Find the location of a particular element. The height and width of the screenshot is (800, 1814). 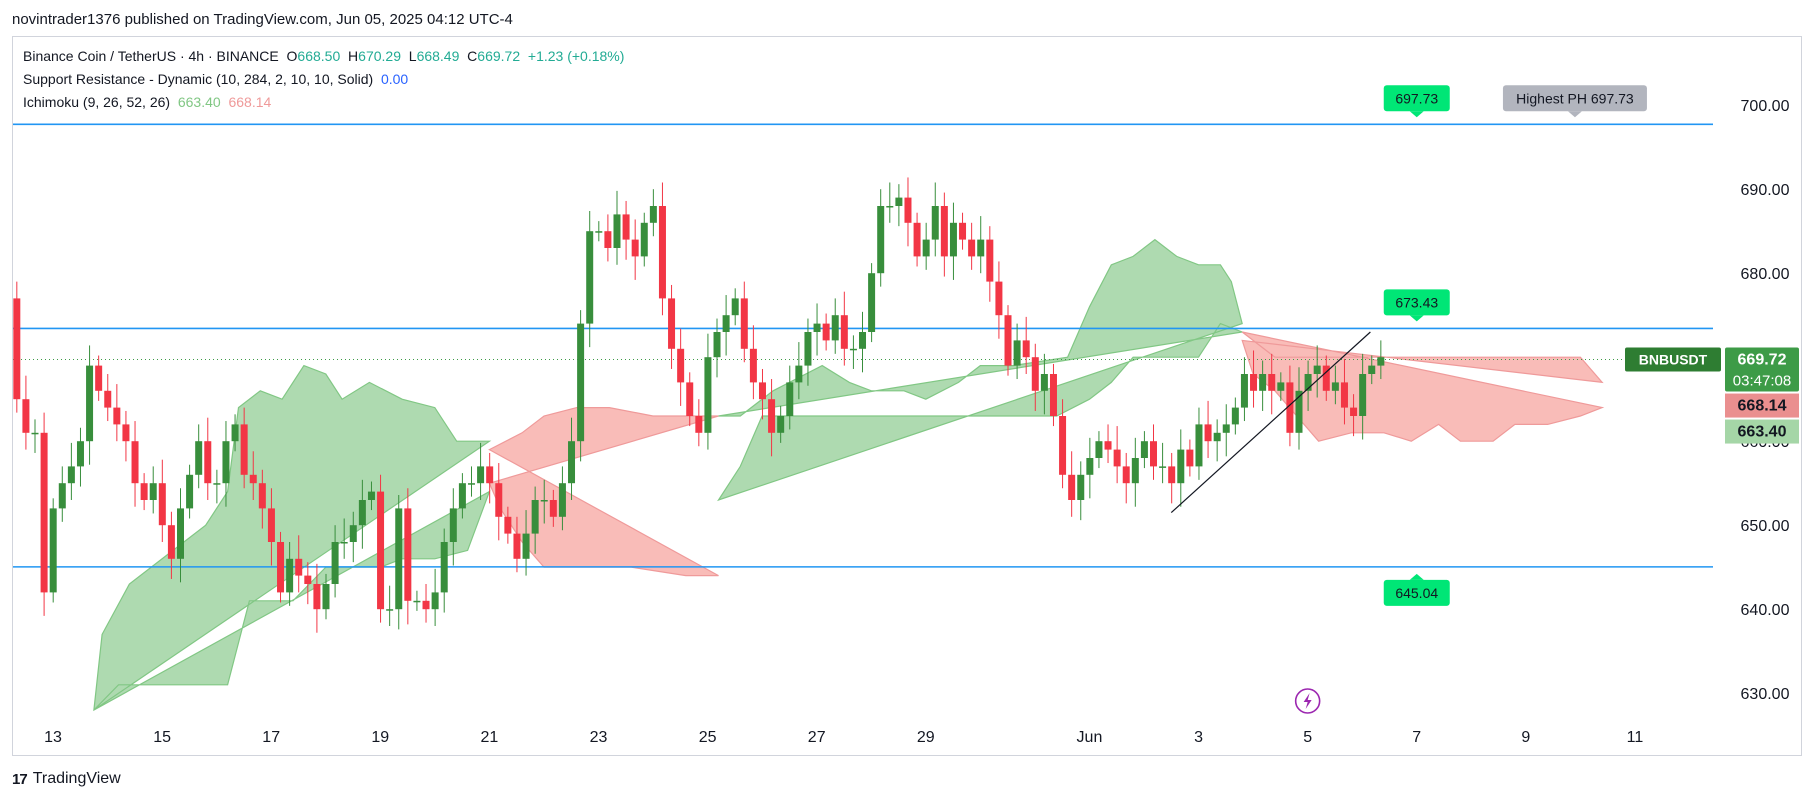

x-tick-label: 17 is located at coordinates (271, 737).